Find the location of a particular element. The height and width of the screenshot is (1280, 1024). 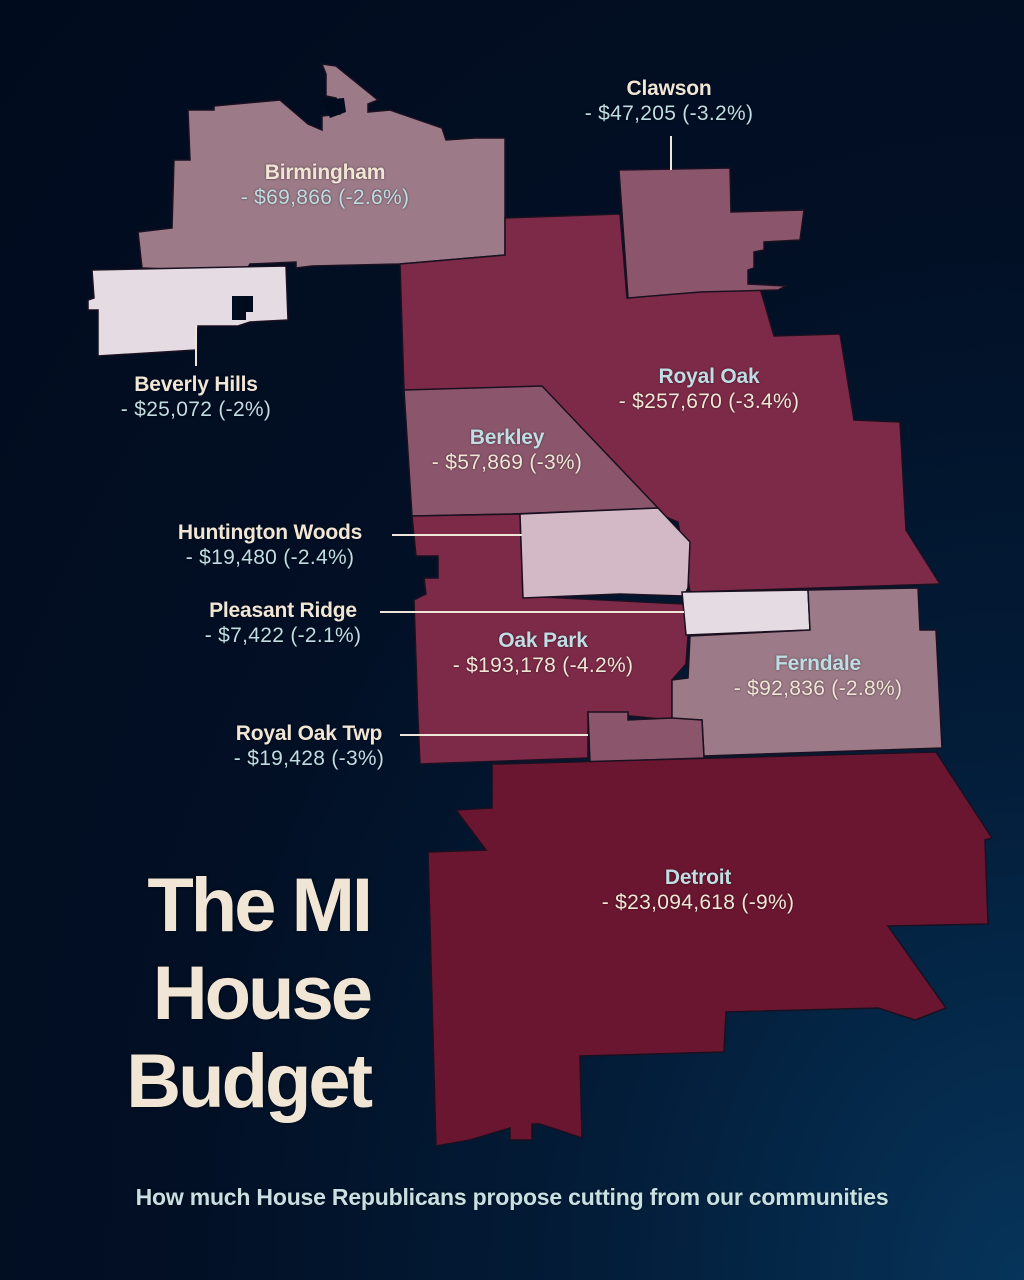

region-cut: - $47,205 (-3.2%) is located at coordinates (669, 114).